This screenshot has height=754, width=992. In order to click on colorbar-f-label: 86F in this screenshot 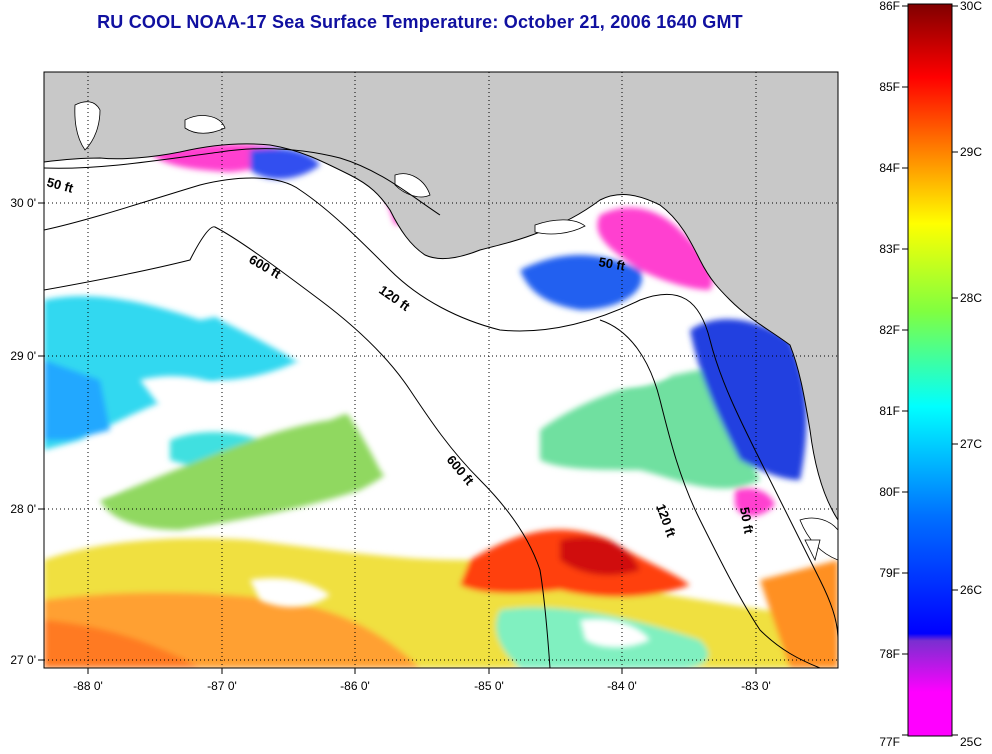, I will do `click(889, 6)`.